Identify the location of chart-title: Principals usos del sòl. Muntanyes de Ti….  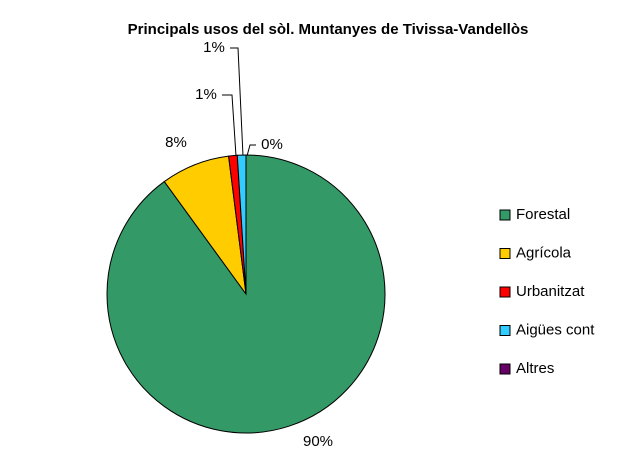
(328, 29).